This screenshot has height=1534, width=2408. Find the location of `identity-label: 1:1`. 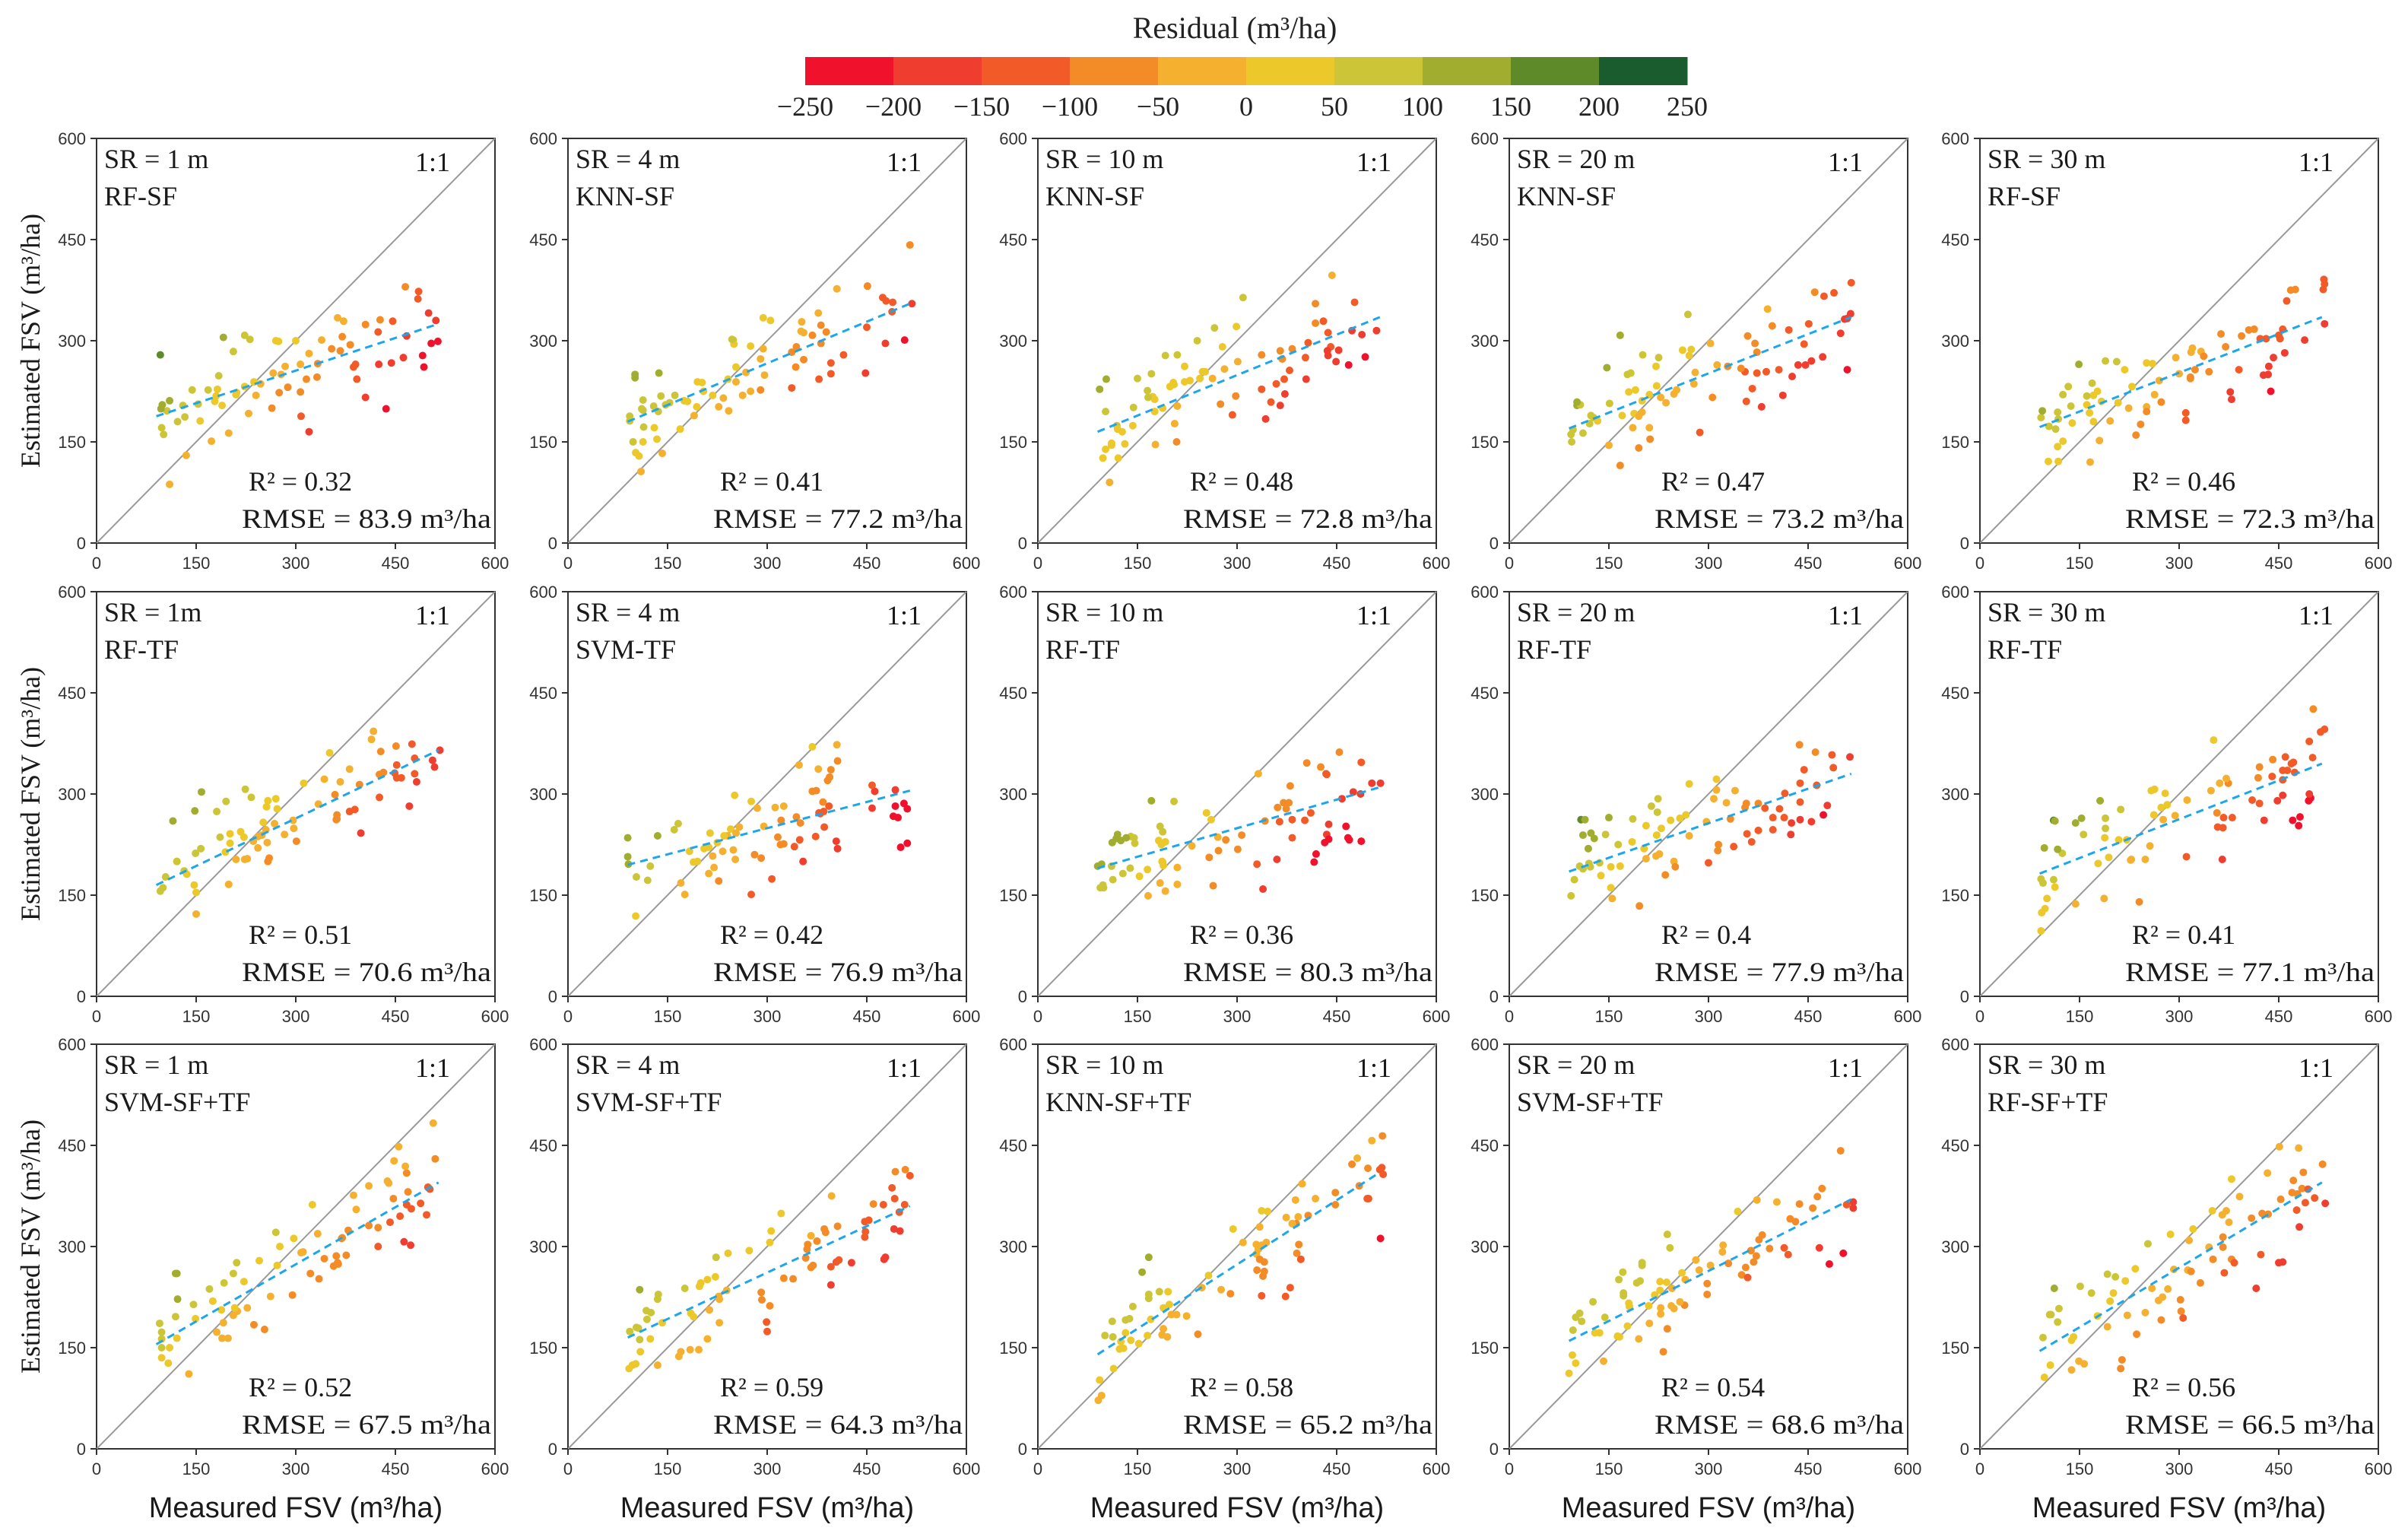

identity-label: 1:1 is located at coordinates (432, 1068).